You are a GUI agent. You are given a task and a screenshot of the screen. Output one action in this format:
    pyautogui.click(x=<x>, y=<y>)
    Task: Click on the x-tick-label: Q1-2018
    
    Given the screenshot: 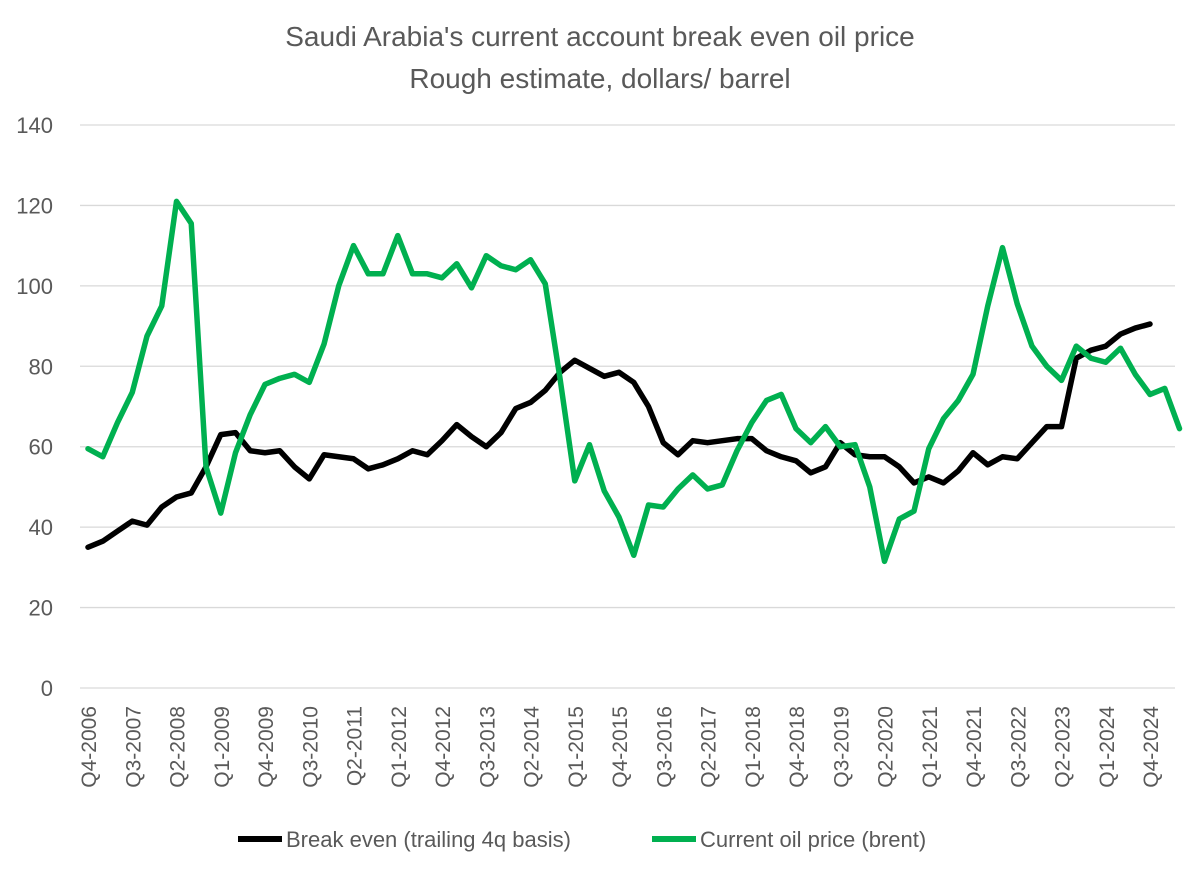 What is the action you would take?
    pyautogui.click(x=753, y=747)
    